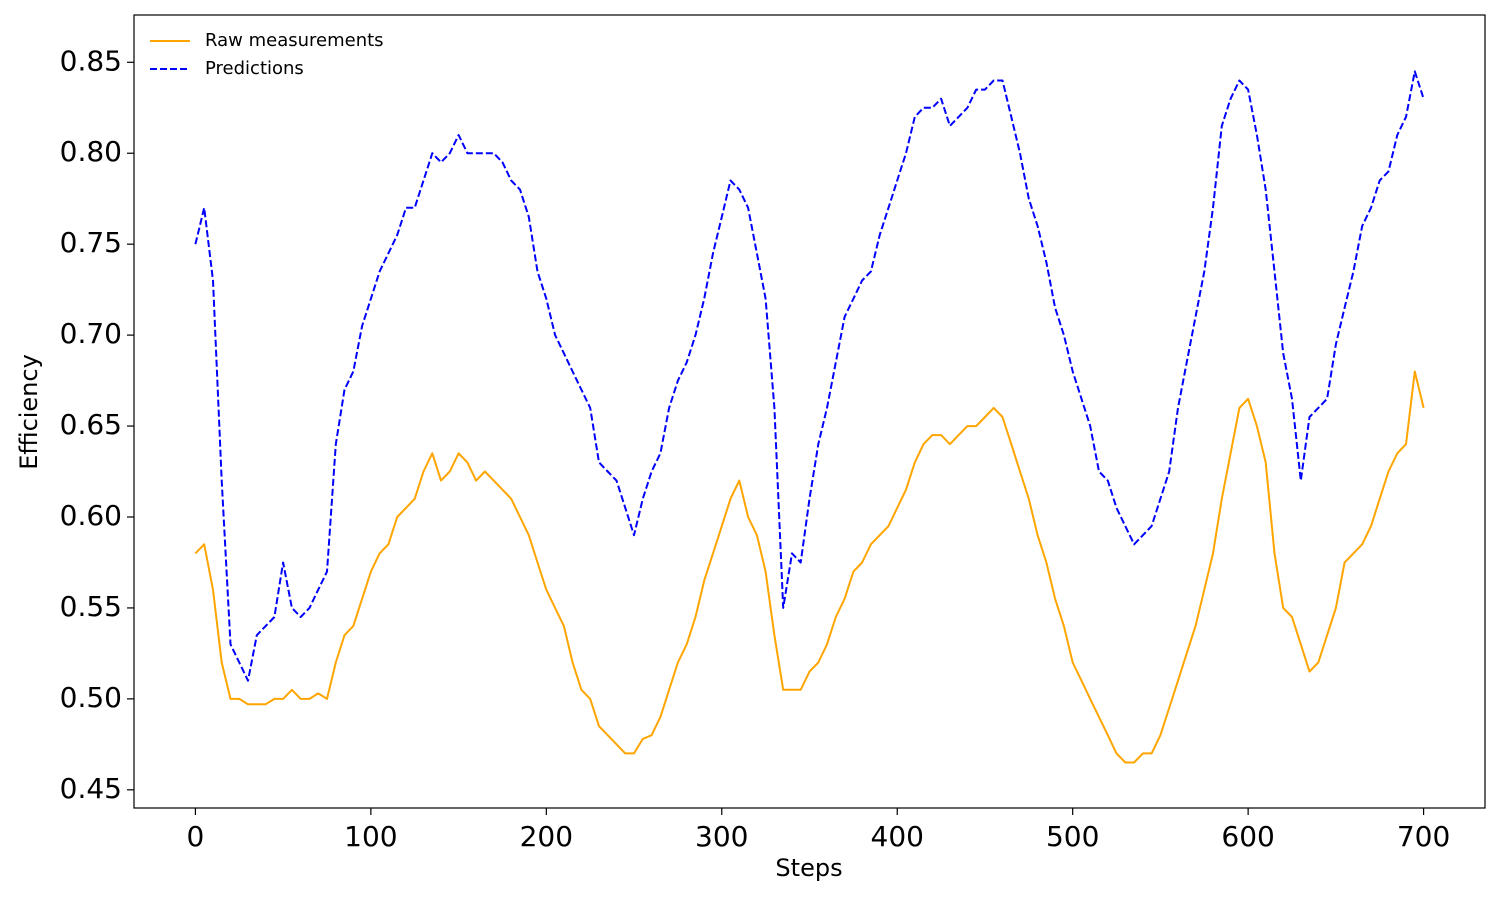  Describe the element at coordinates (91, 697) in the screenshot. I see `y-tick-label: 0.50` at that location.